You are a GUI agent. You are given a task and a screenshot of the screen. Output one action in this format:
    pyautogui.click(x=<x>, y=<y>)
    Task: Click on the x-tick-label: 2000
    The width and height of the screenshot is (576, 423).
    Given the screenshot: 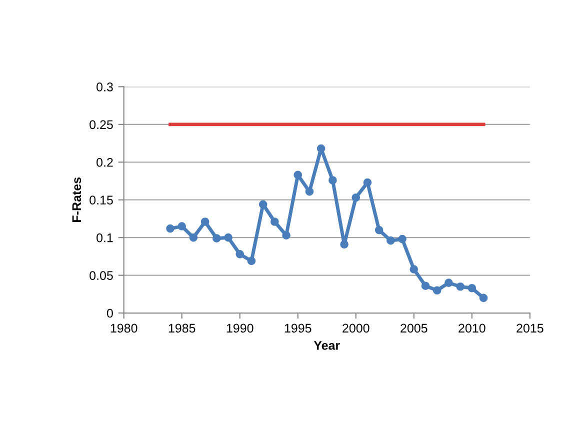 What is the action you would take?
    pyautogui.click(x=356, y=328)
    